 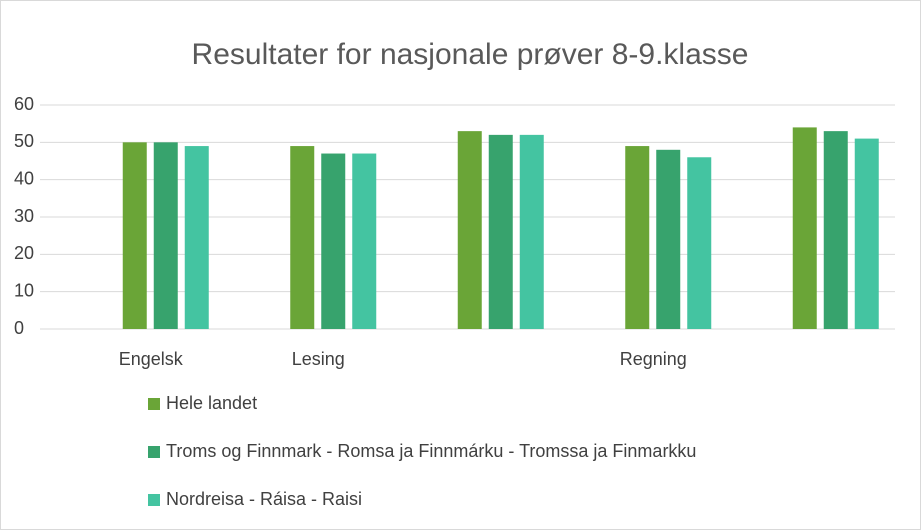 What do you see at coordinates (151, 359) in the screenshot?
I see `x-tick-label: Engelsk` at bounding box center [151, 359].